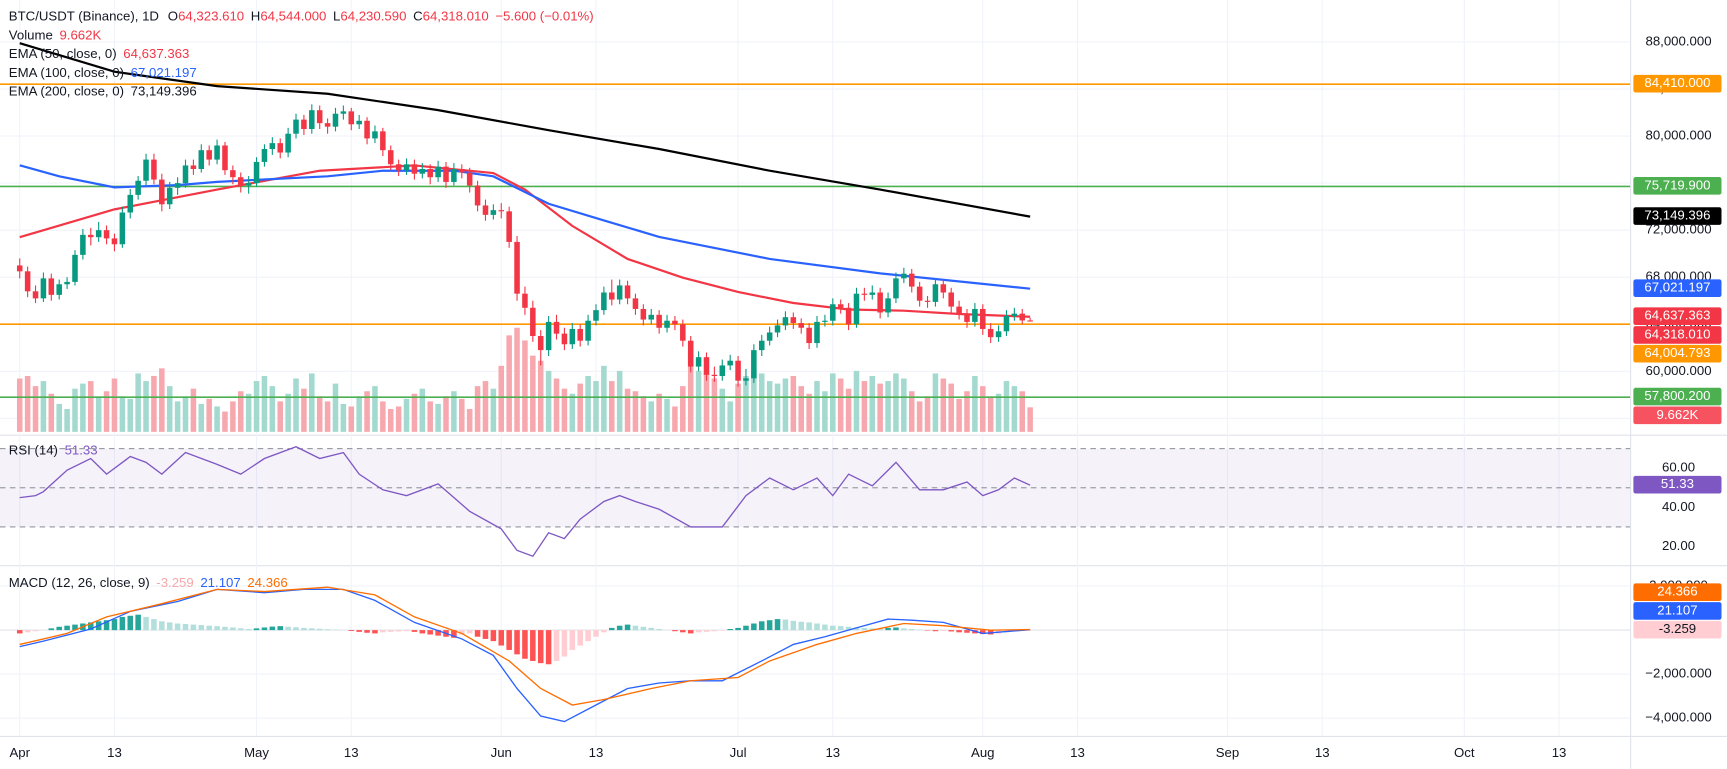  I want to click on x-tick-label: 13, so click(114, 752).